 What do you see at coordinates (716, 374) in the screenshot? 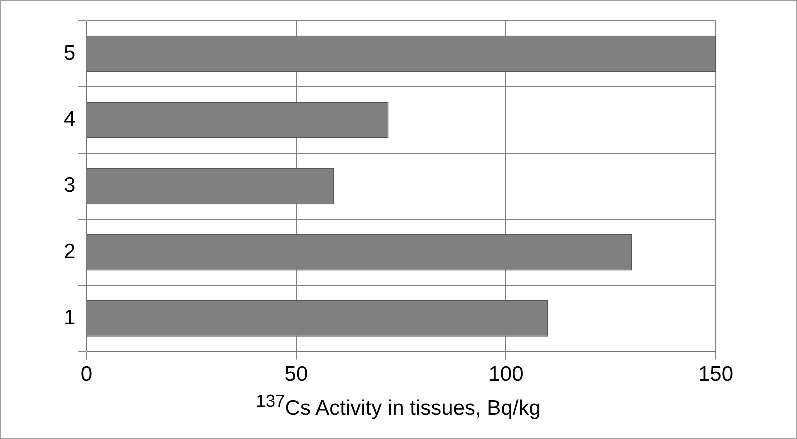
I see `x-tick-label: 150` at bounding box center [716, 374].